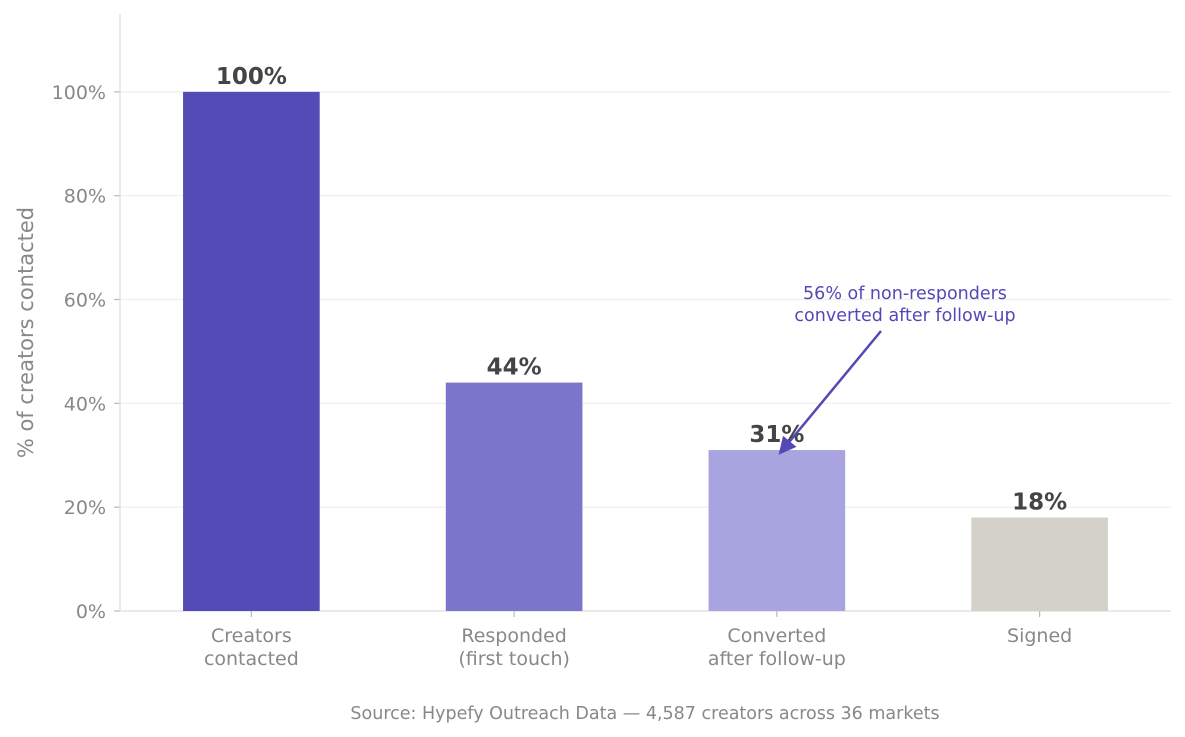 The width and height of the screenshot is (1185, 737). What do you see at coordinates (777, 659) in the screenshot?
I see `x-tick-label: after follow-up` at bounding box center [777, 659].